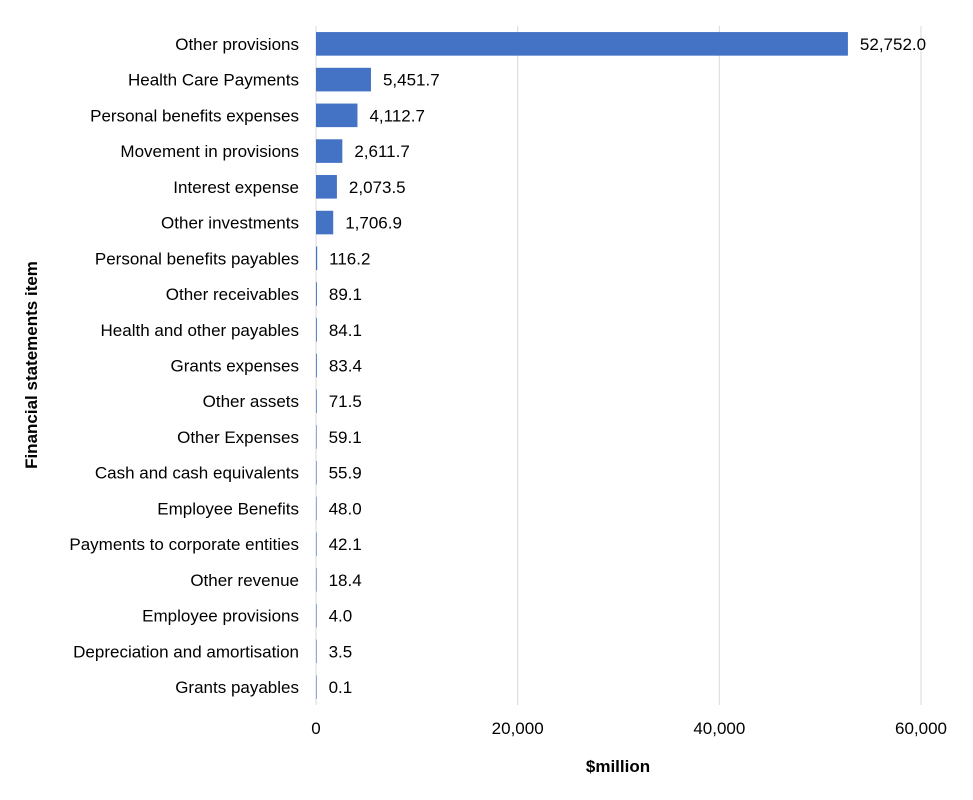 This screenshot has height=800, width=973. I want to click on value-label: 5,451.7, so click(411, 80).